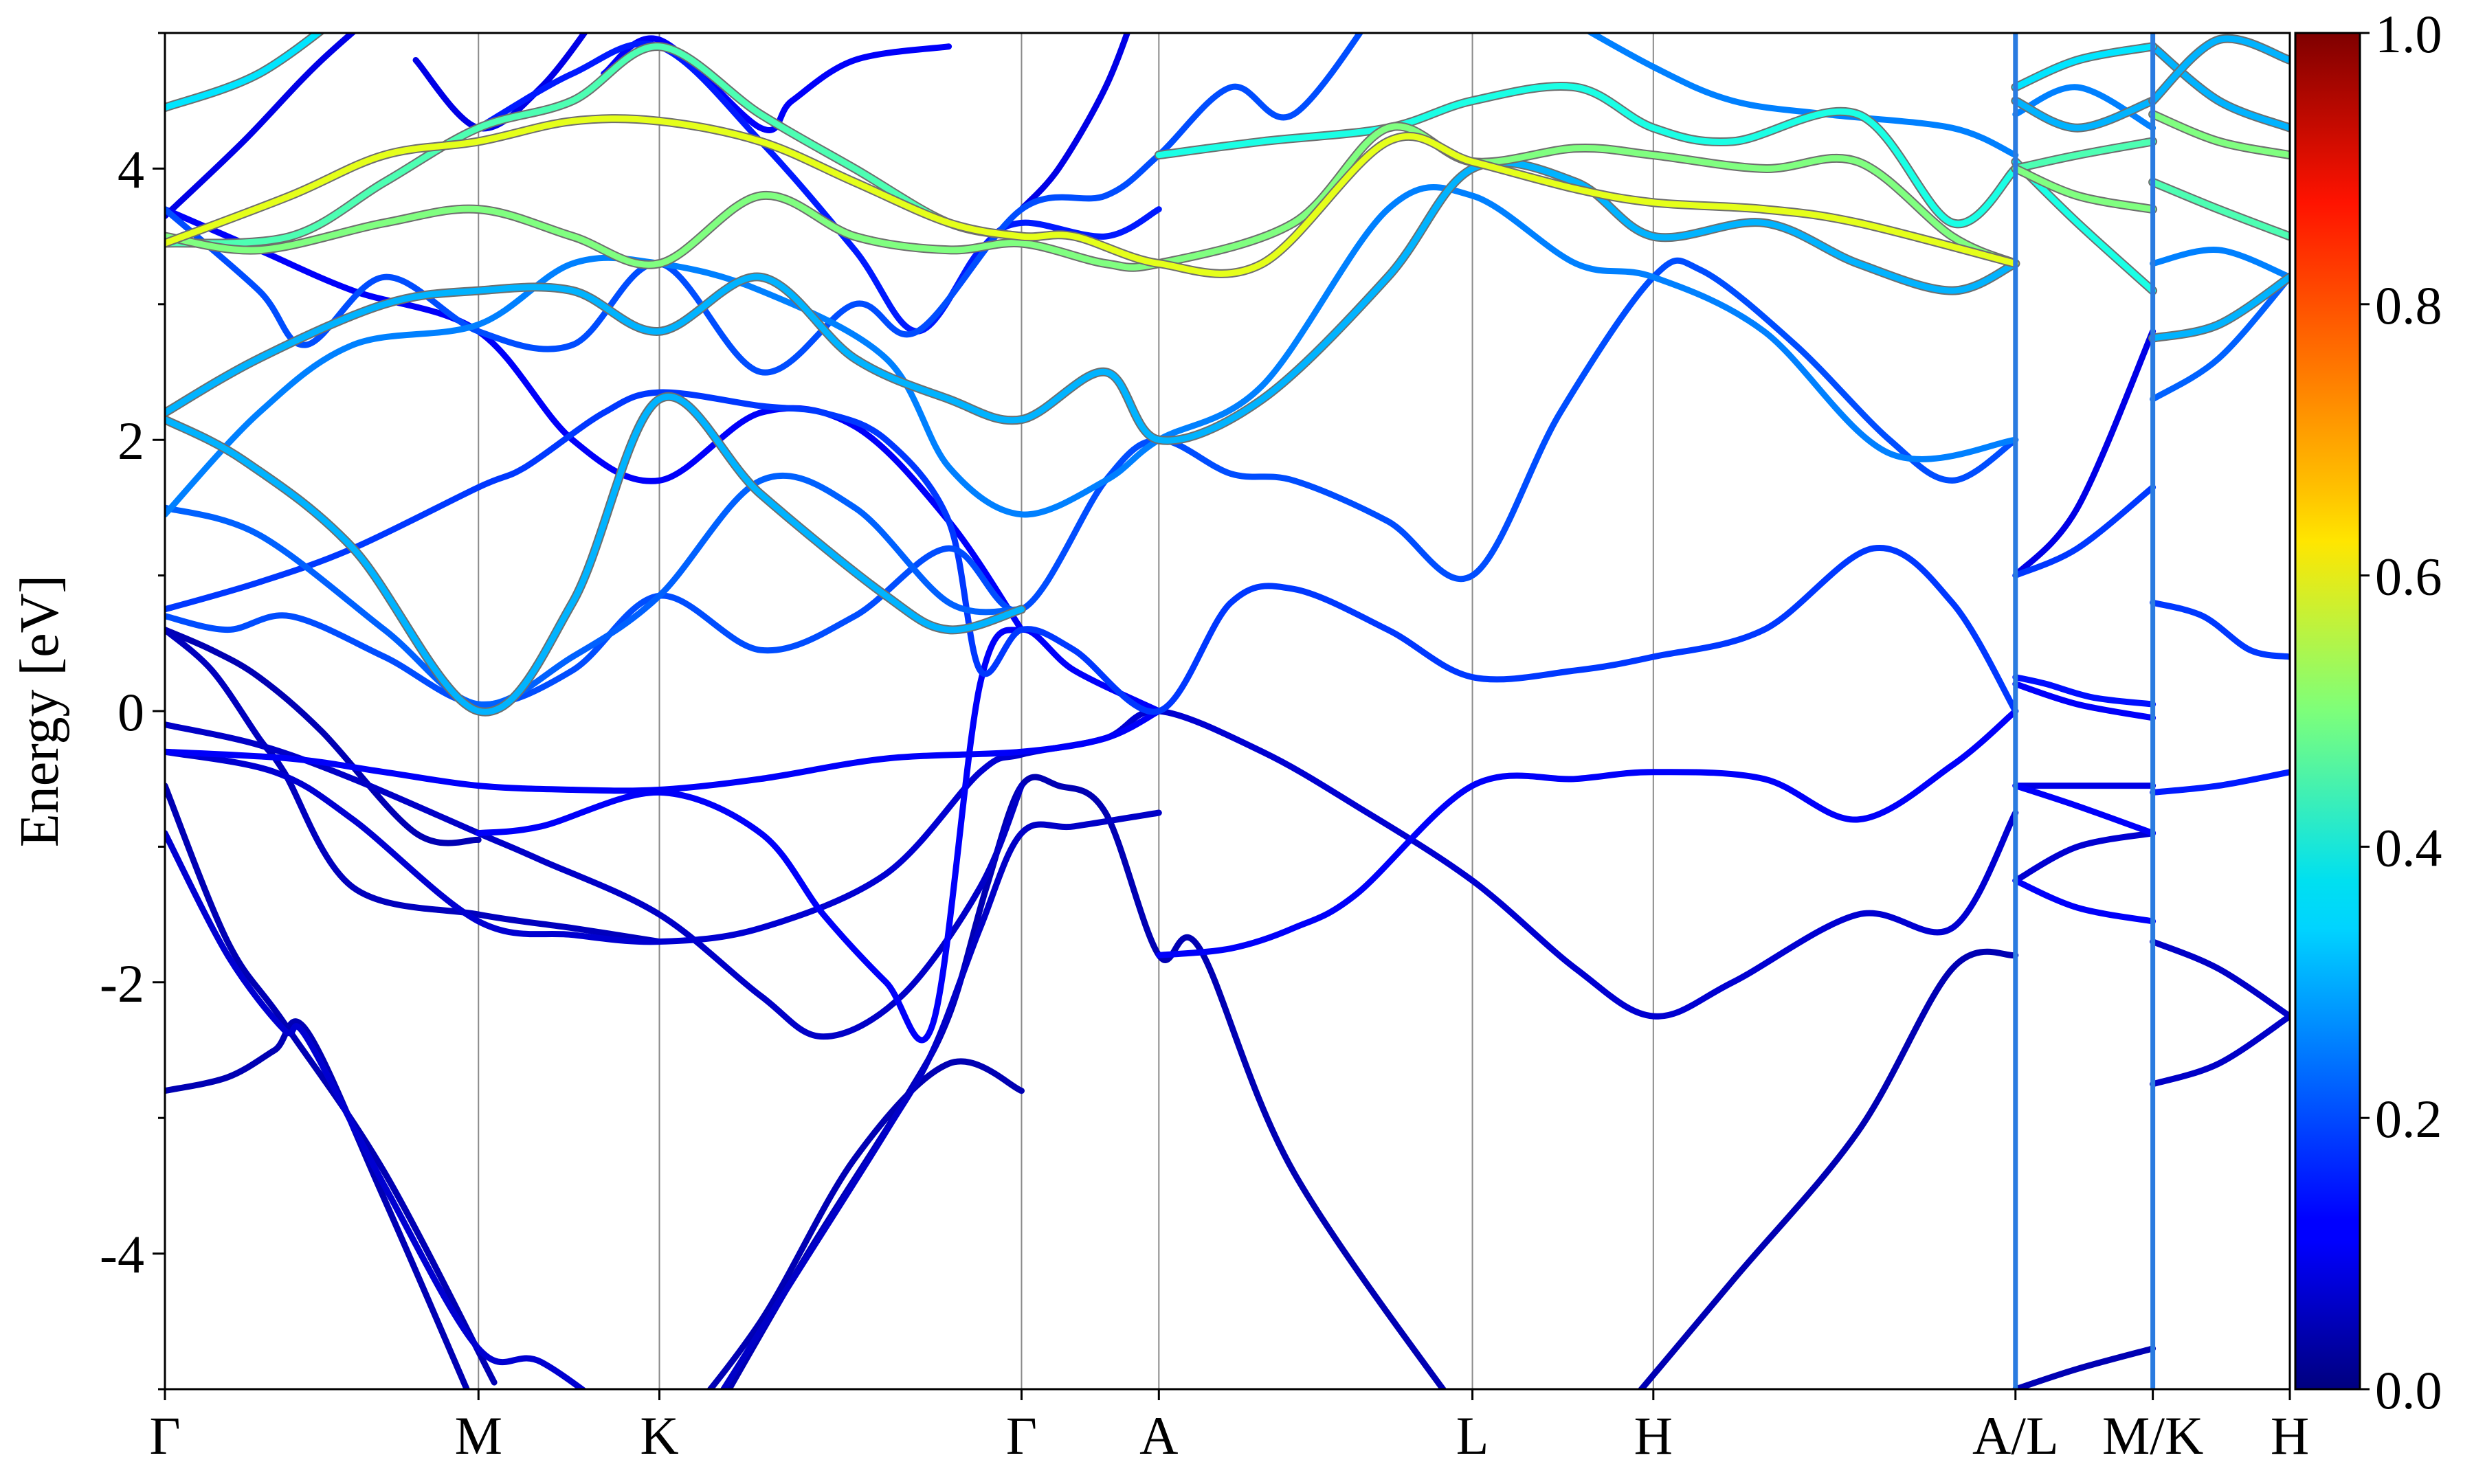 Image resolution: width=2474 pixels, height=1484 pixels. Describe the element at coordinates (2408, 1119) in the screenshot. I see `colorbar-tick-label-1: 0.2` at that location.